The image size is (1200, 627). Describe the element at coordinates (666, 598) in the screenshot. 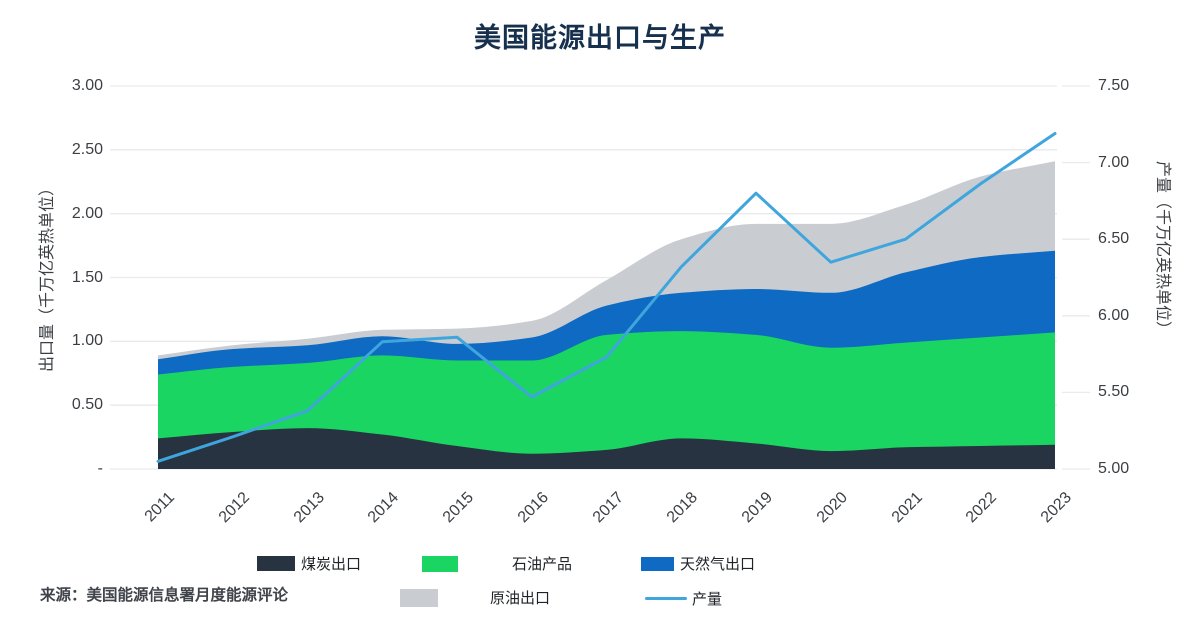

I see `production-line-swatch` at that location.